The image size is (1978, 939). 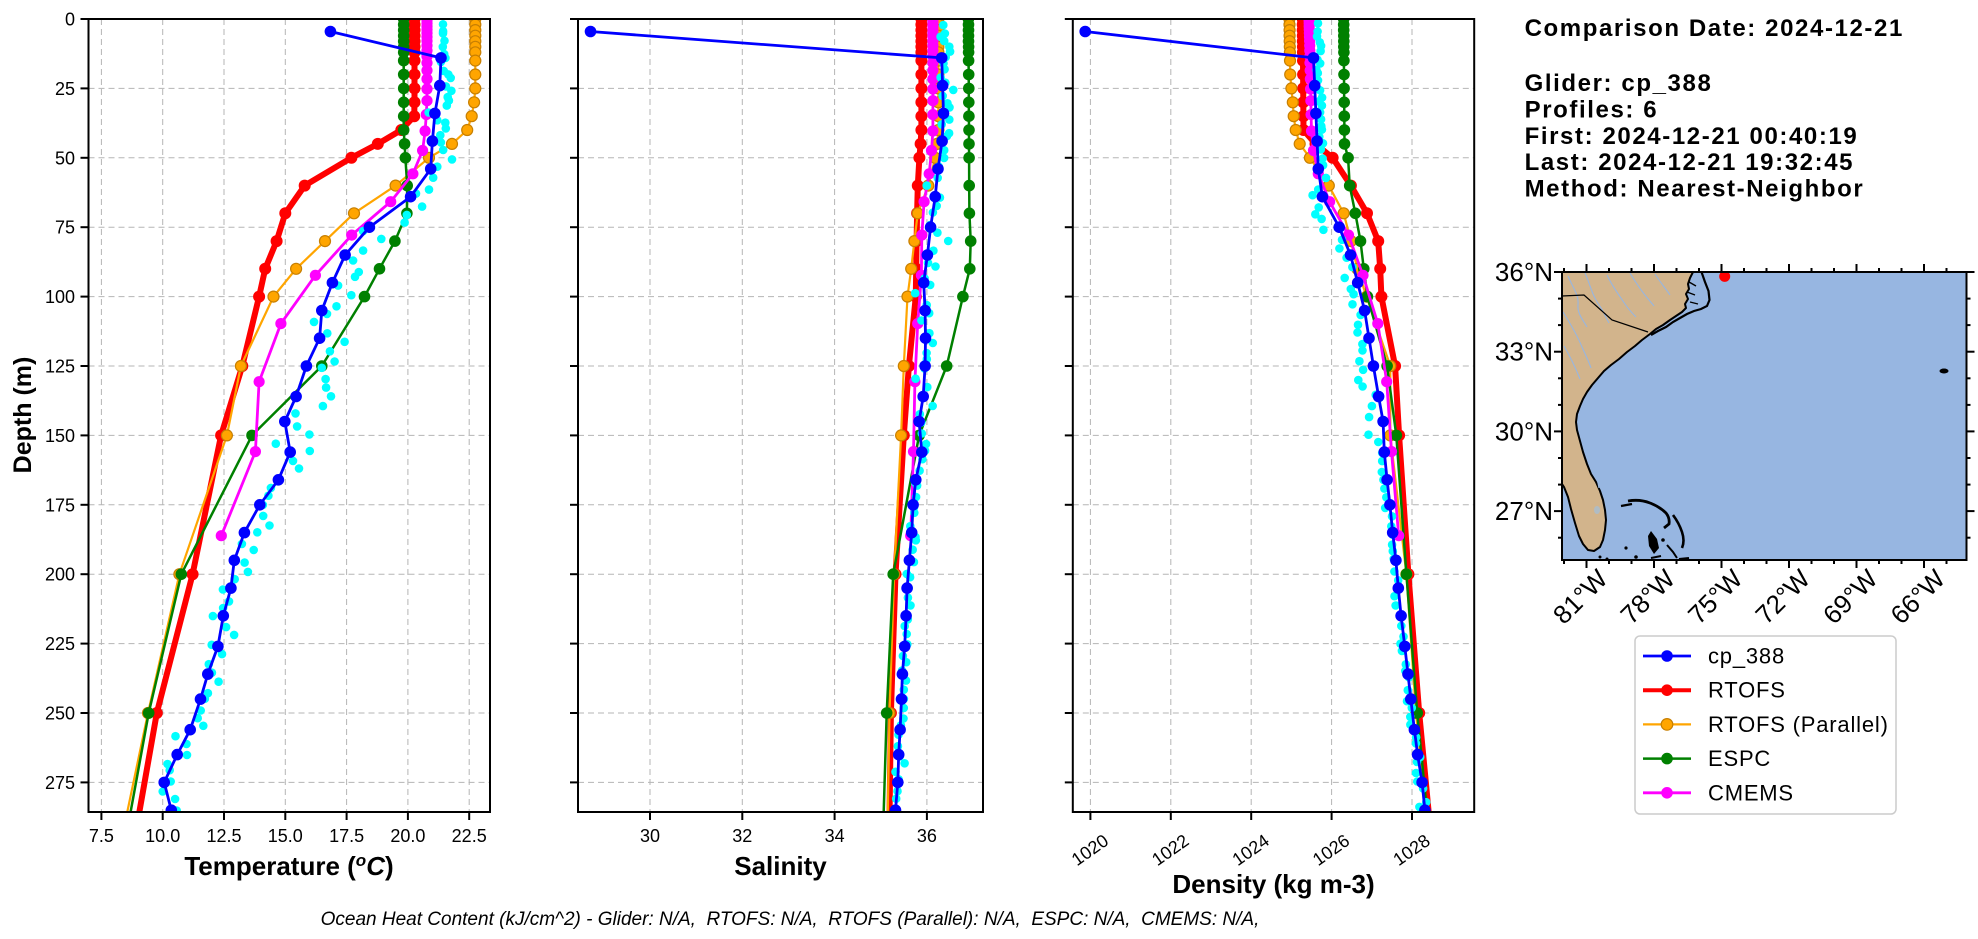 I want to click on svg-text: 33°N, so click(x=1524, y=352).